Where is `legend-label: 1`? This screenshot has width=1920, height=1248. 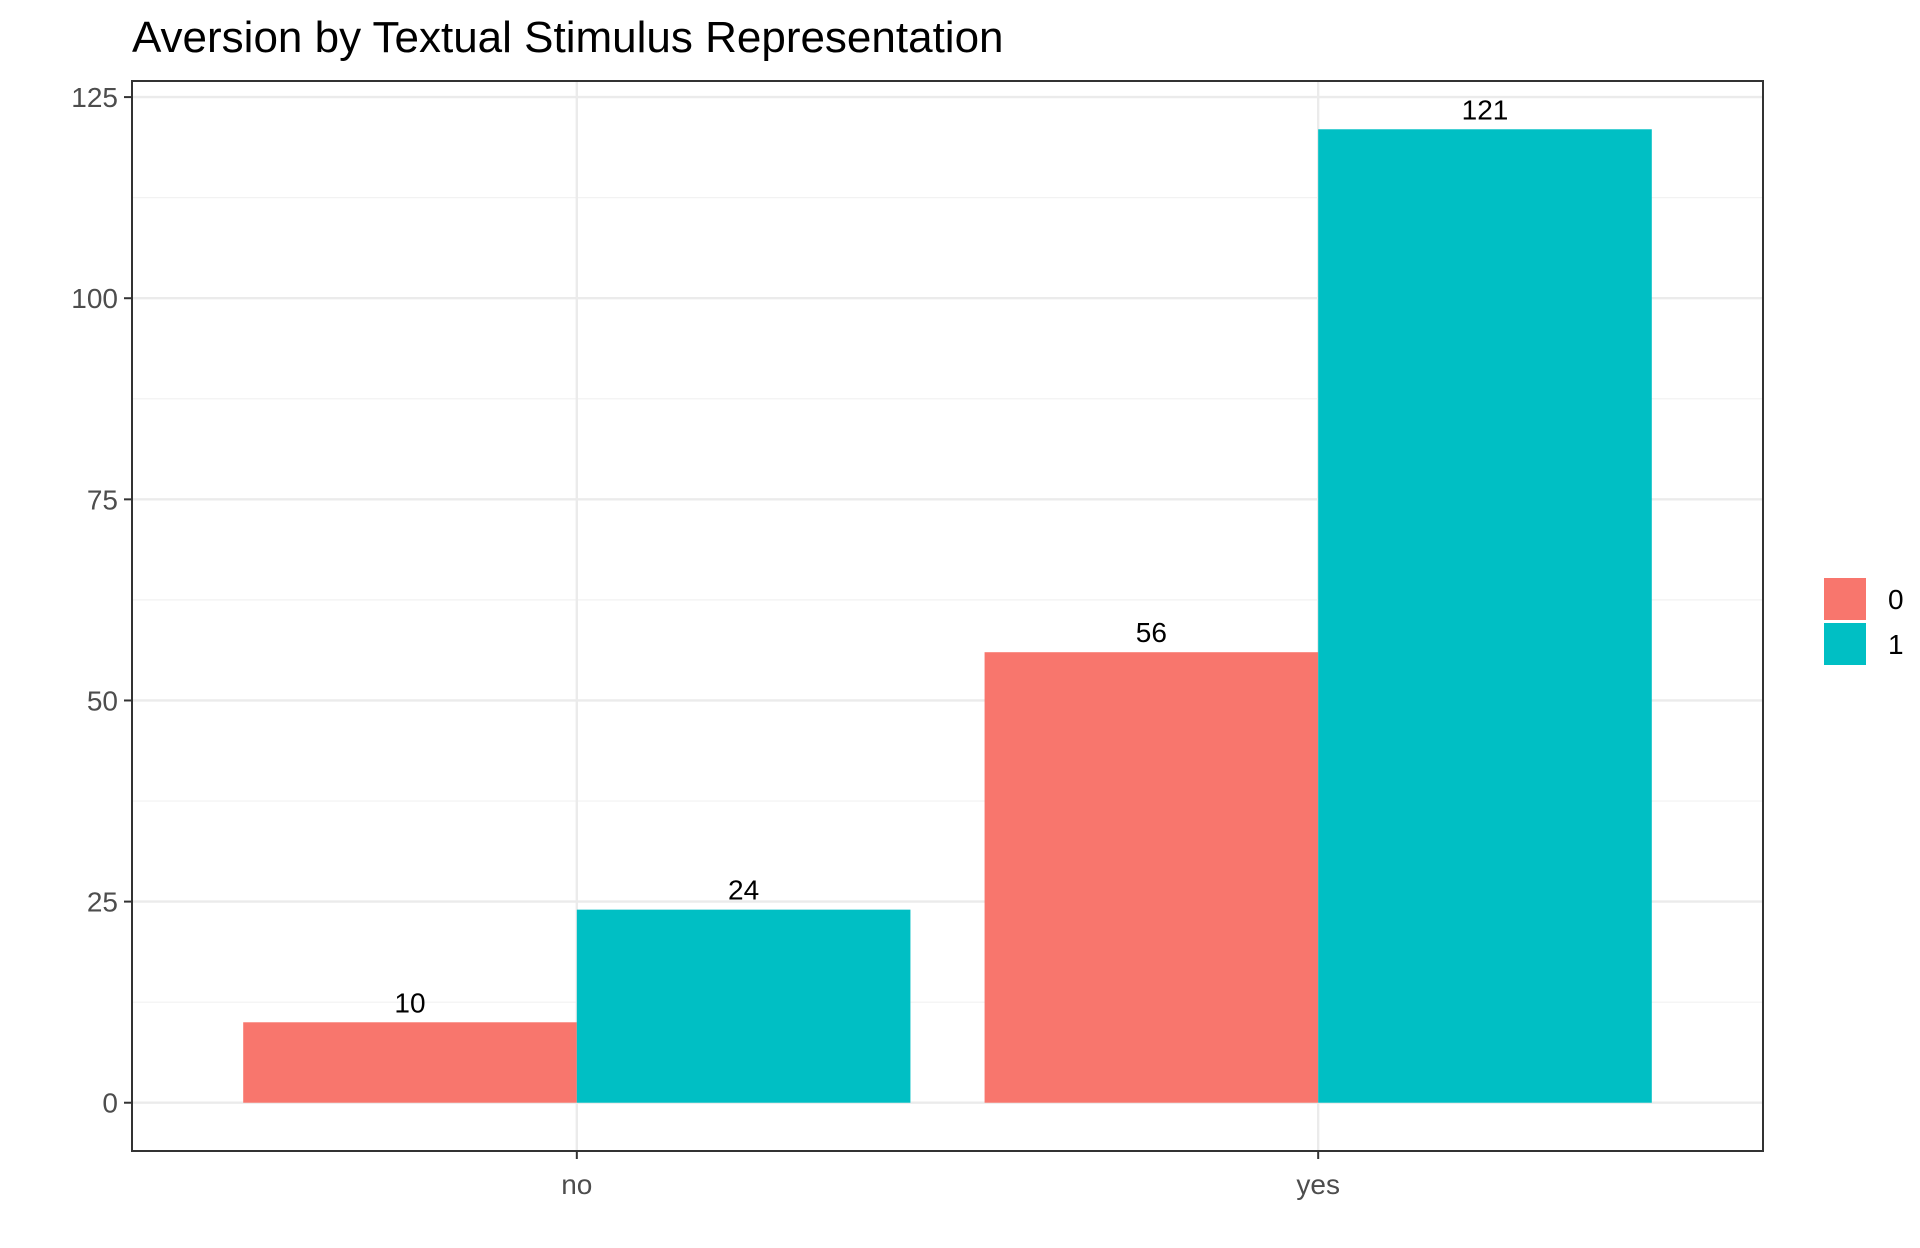 legend-label: 1 is located at coordinates (1896, 644).